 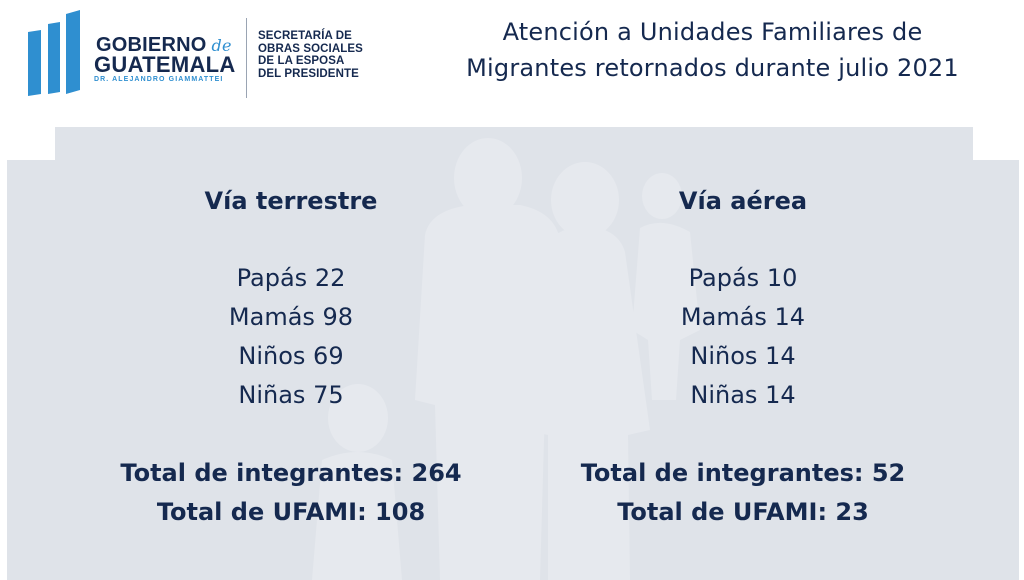 I want to click on guatemala-flag-mark-icon, so click(x=54, y=53).